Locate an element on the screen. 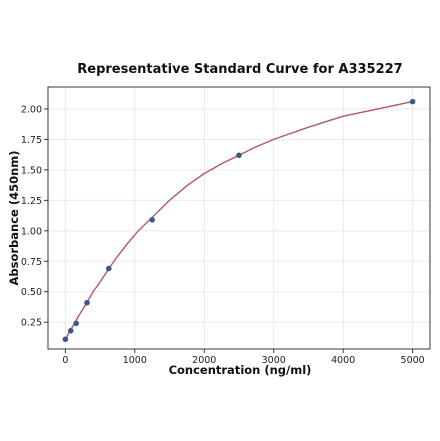 The height and width of the screenshot is (441, 440). x-axis-ticks: 0 1000 2000 3000 4000 5000 is located at coordinates (243, 357).